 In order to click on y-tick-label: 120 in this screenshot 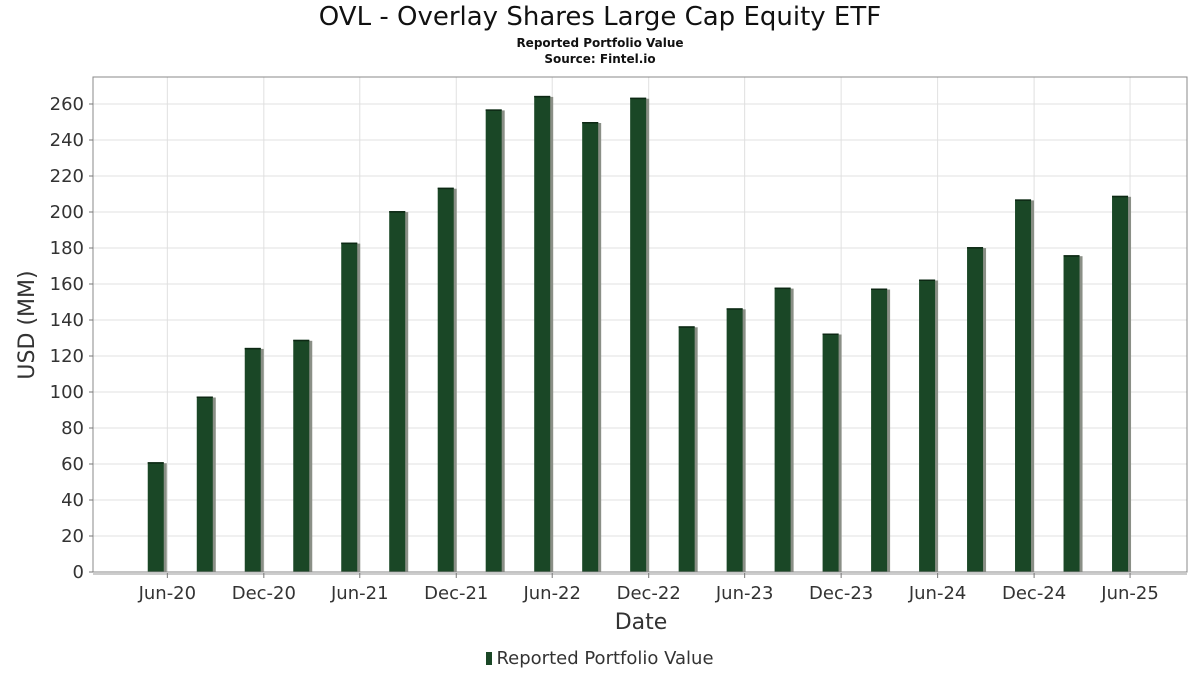, I will do `click(67, 356)`.